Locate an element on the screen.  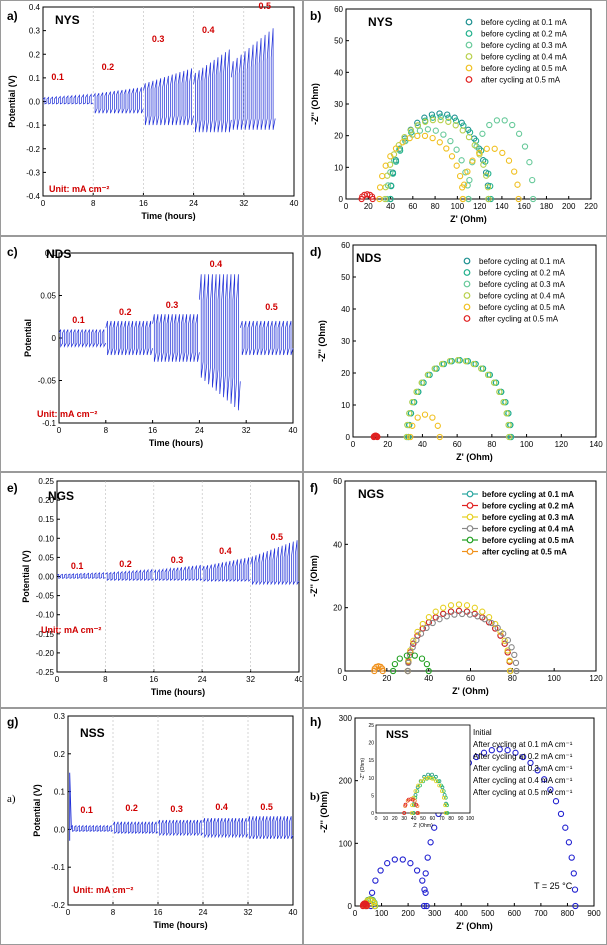
legend-label-b-5: before cycling at 0.5 mA is located at coordinates (524, 68).